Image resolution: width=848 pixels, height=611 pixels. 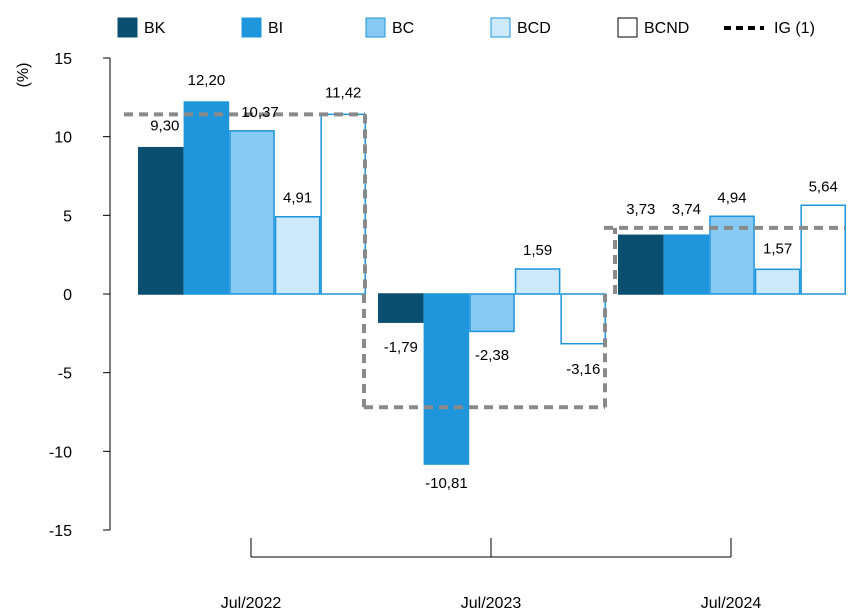 I want to click on legend-label: BK, so click(x=155, y=28).